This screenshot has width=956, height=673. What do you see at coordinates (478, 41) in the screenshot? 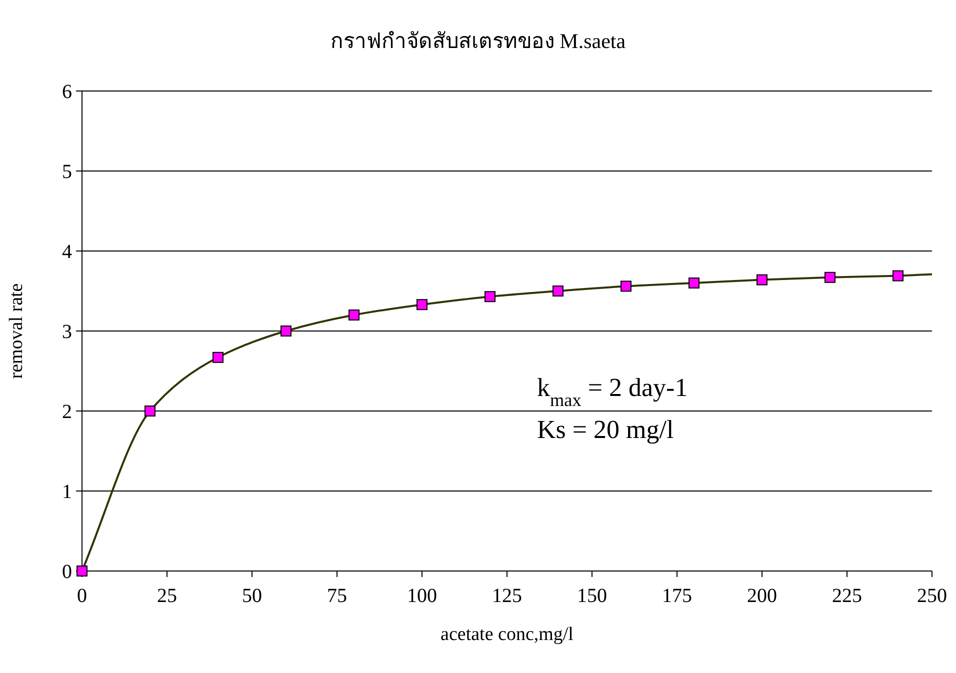
I see `chart-title: กราฟกำจัดสับสเตรทของ M.saeta` at bounding box center [478, 41].